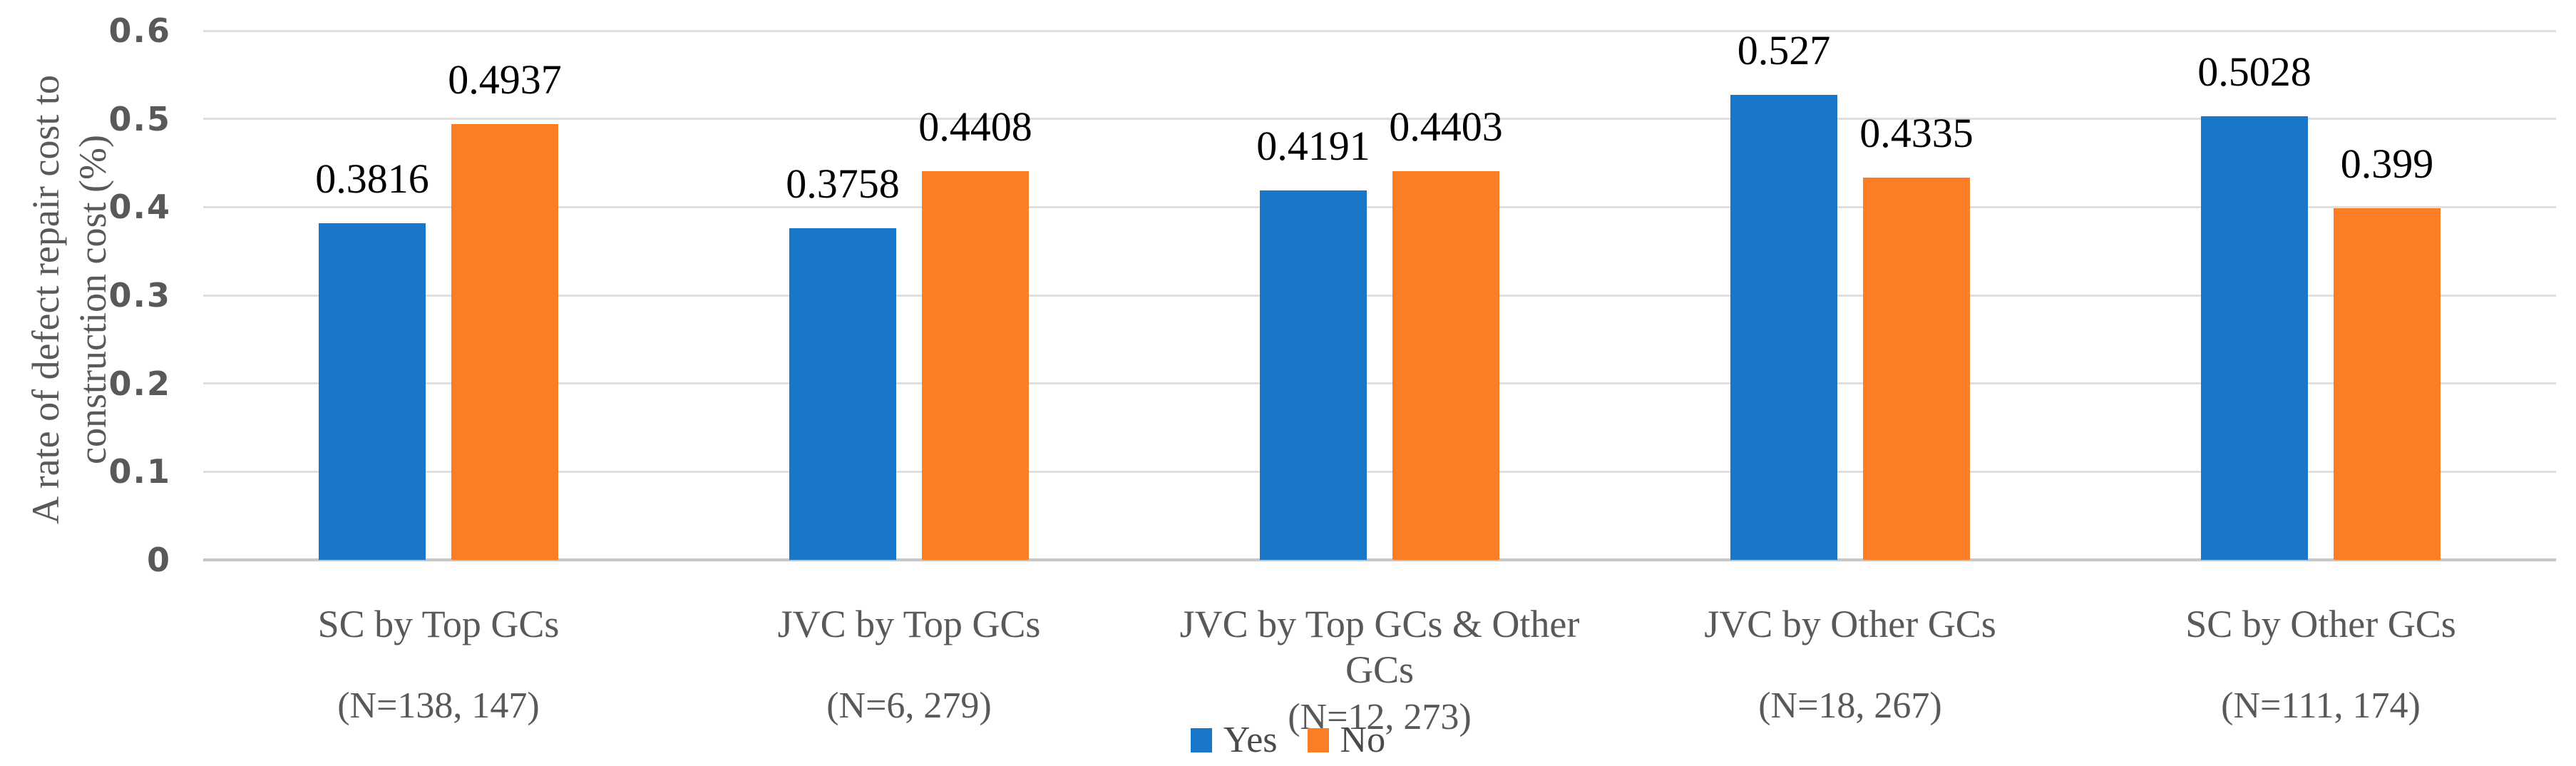  I want to click on bar-value-label: 0.4937, so click(505, 79).